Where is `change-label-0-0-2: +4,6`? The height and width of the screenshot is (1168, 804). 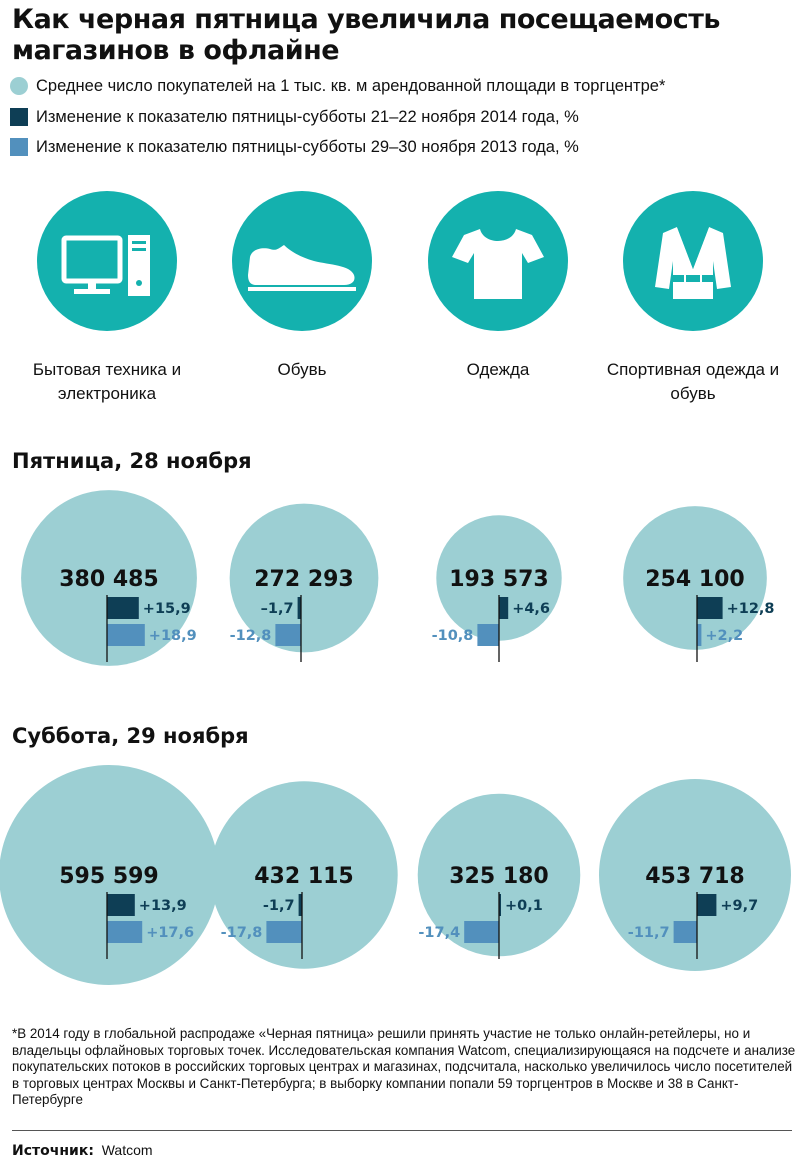 change-label-0-0-2: +4,6 is located at coordinates (531, 609).